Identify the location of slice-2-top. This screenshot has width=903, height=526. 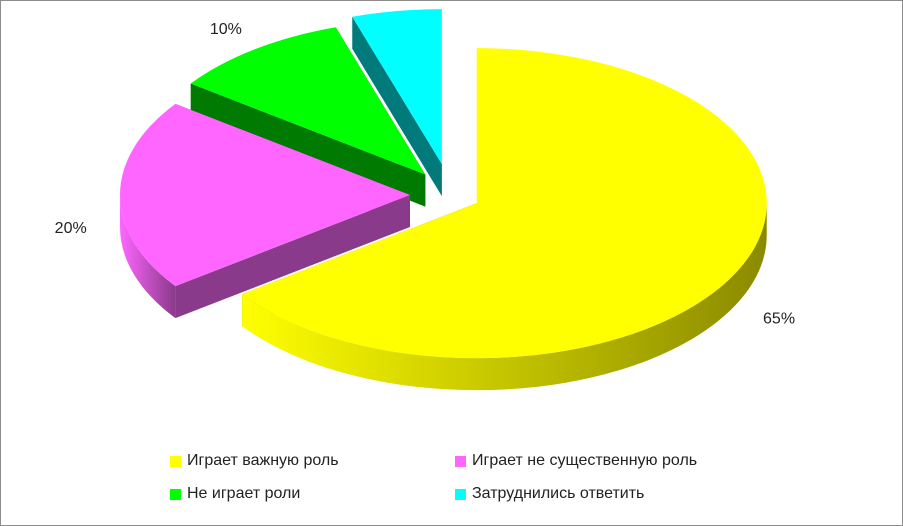
(308, 101).